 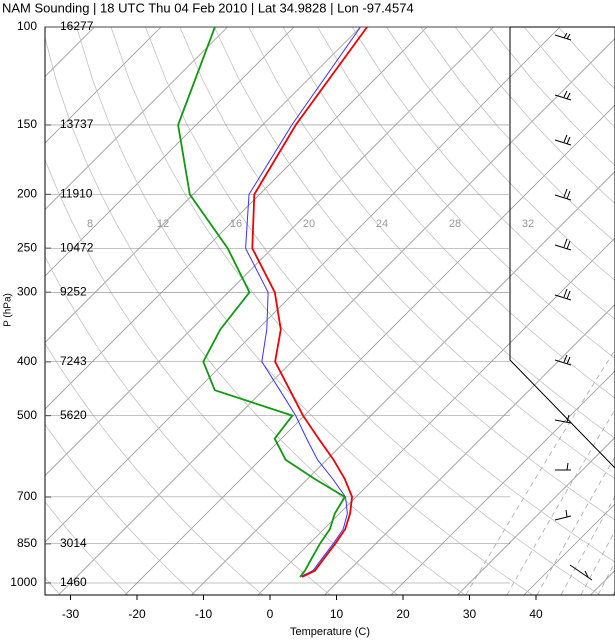 What do you see at coordinates (27, 291) in the screenshot?
I see `y-tick-label: 300` at bounding box center [27, 291].